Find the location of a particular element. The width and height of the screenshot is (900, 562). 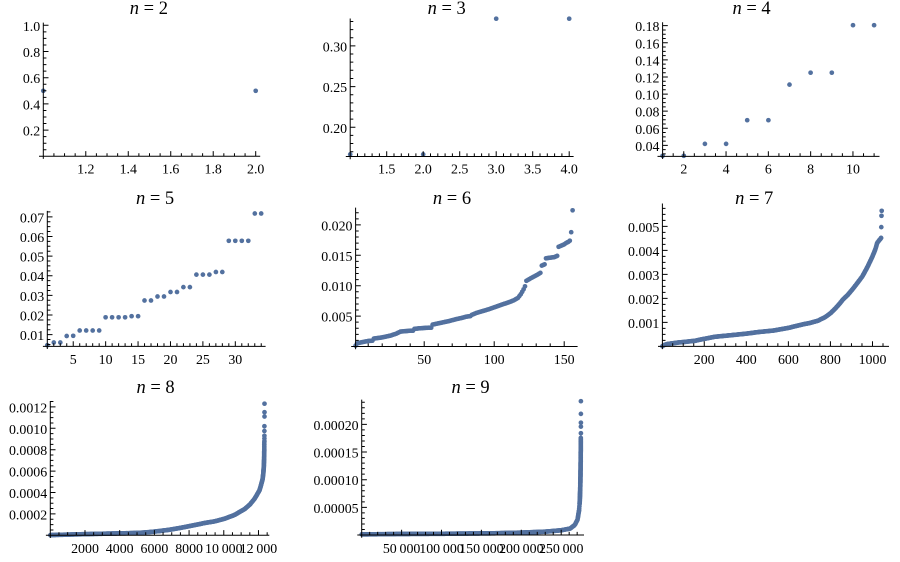

svg-text: 0.6 is located at coordinates (31, 79).